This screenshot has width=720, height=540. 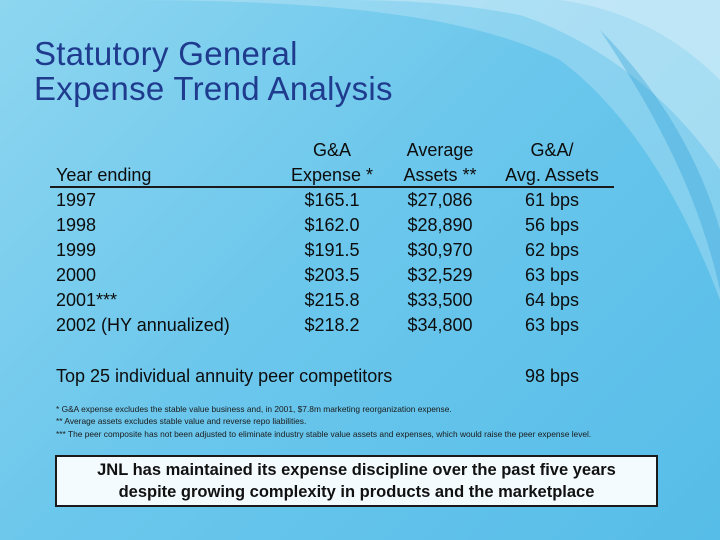 What do you see at coordinates (552, 300) in the screenshot?
I see `row-ga-ratio: 64 bps` at bounding box center [552, 300].